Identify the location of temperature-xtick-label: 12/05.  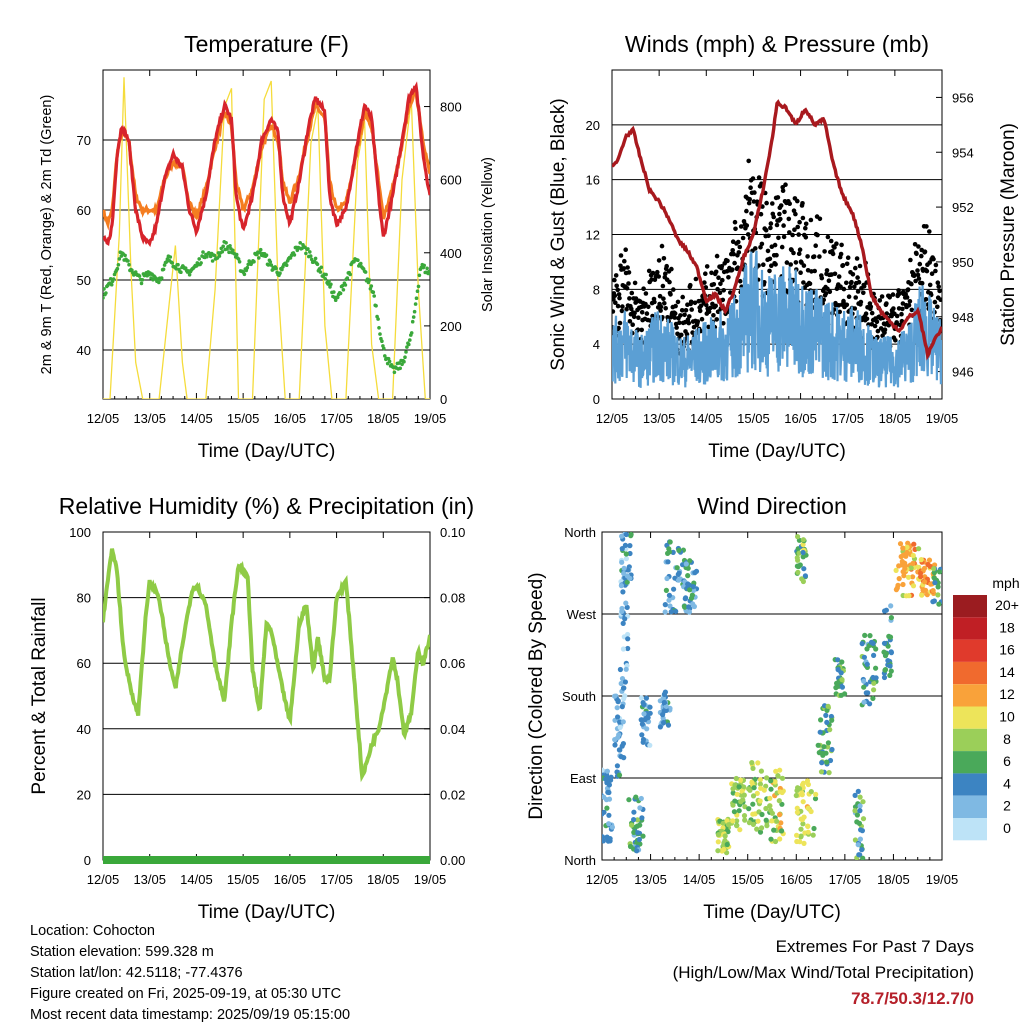
(103, 418).